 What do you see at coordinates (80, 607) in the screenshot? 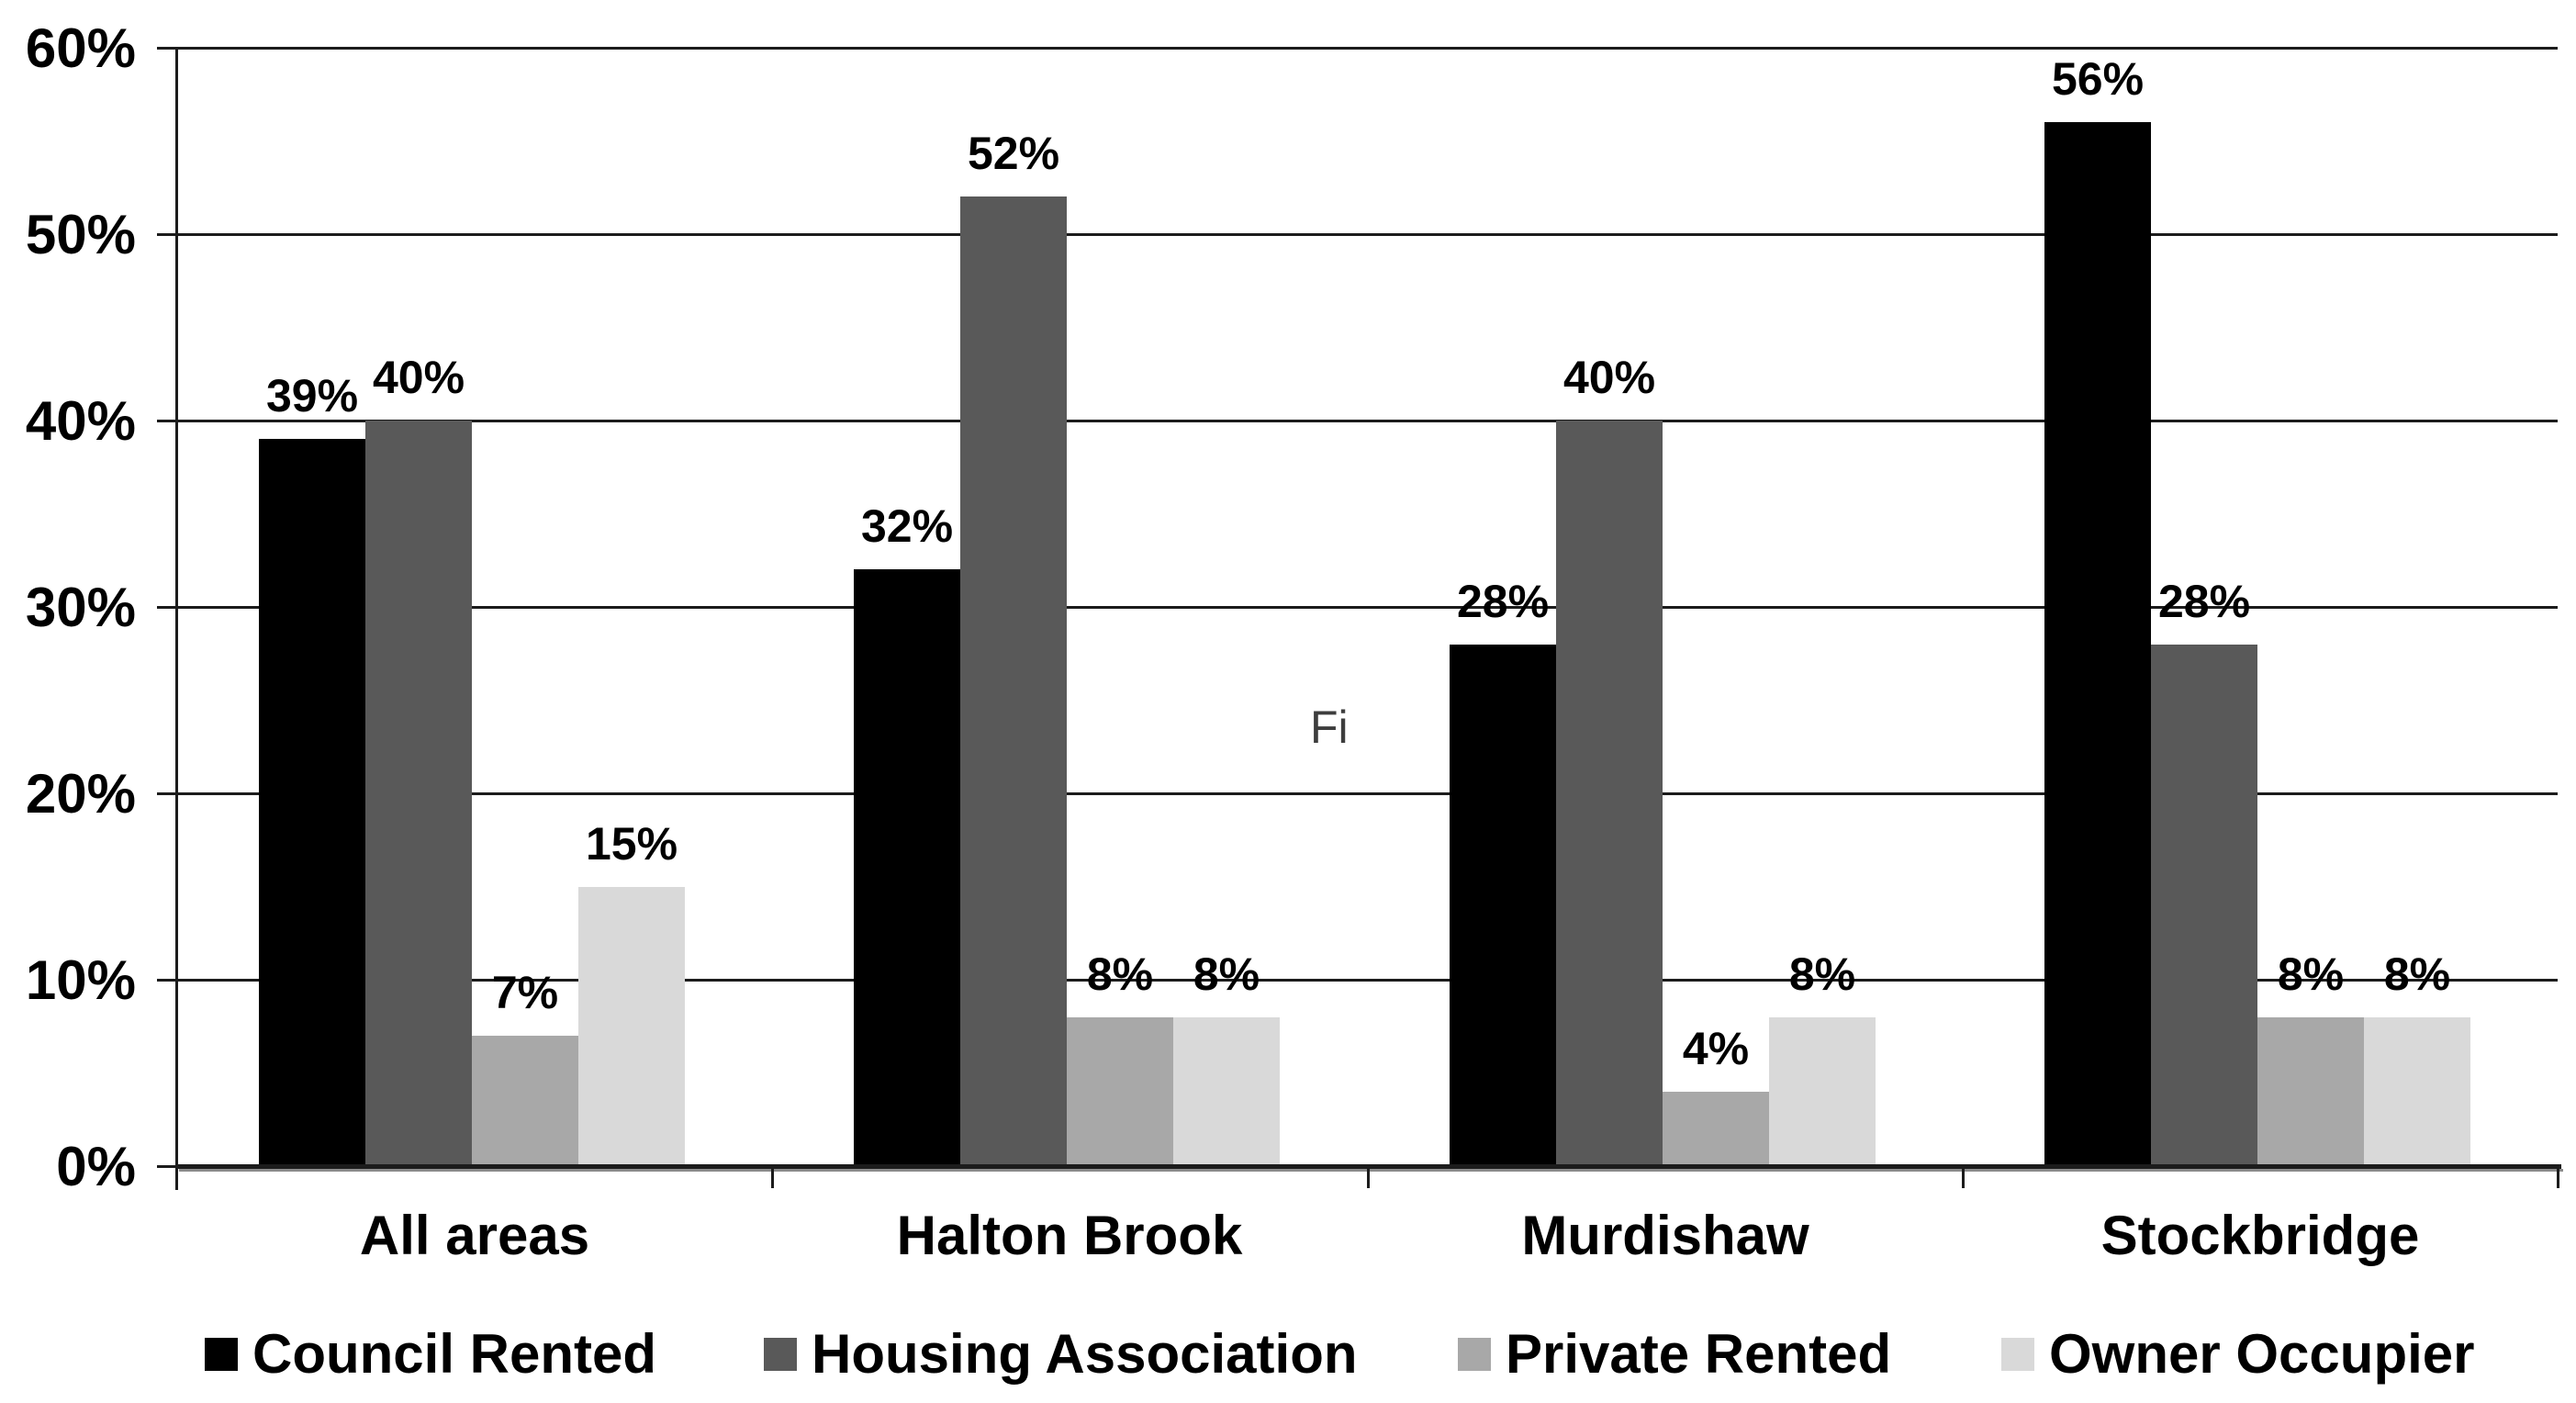
I see `y-axis-label: 30%` at bounding box center [80, 607].